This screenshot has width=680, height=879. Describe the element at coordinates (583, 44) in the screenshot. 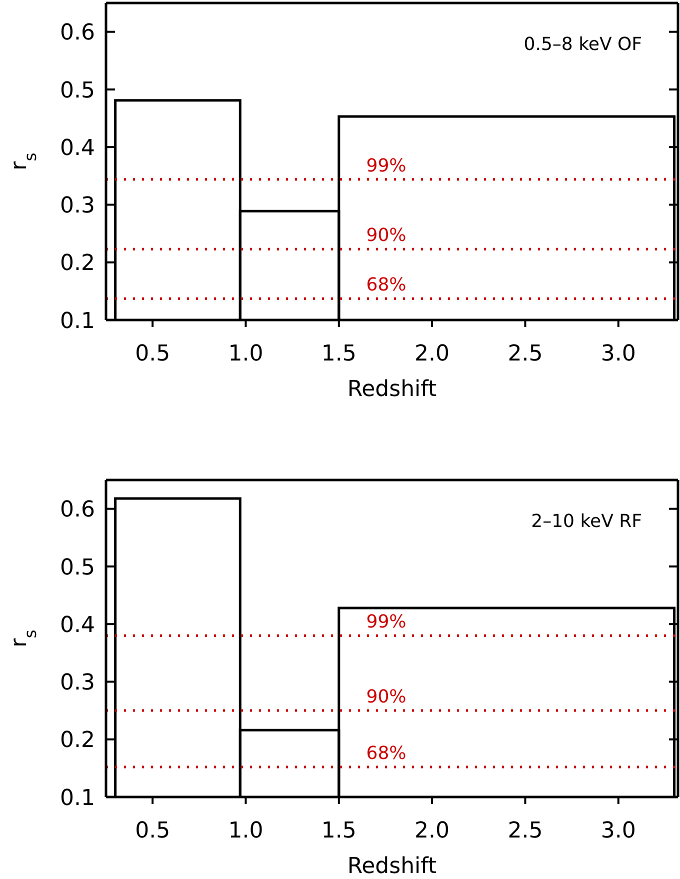

I see `annotation: 0.5–8 keV OF` at that location.